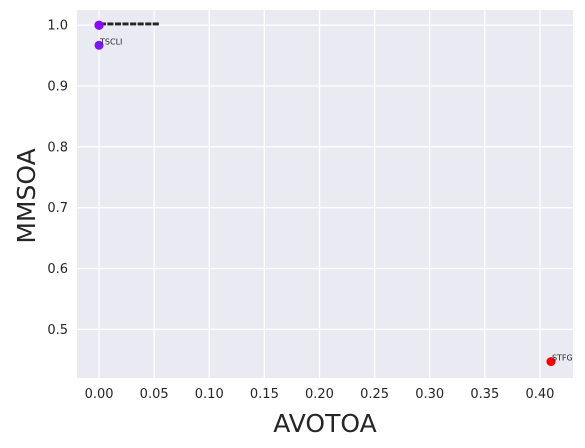 This screenshot has width=585, height=448. I want to click on point-label: STFG, so click(562, 358).